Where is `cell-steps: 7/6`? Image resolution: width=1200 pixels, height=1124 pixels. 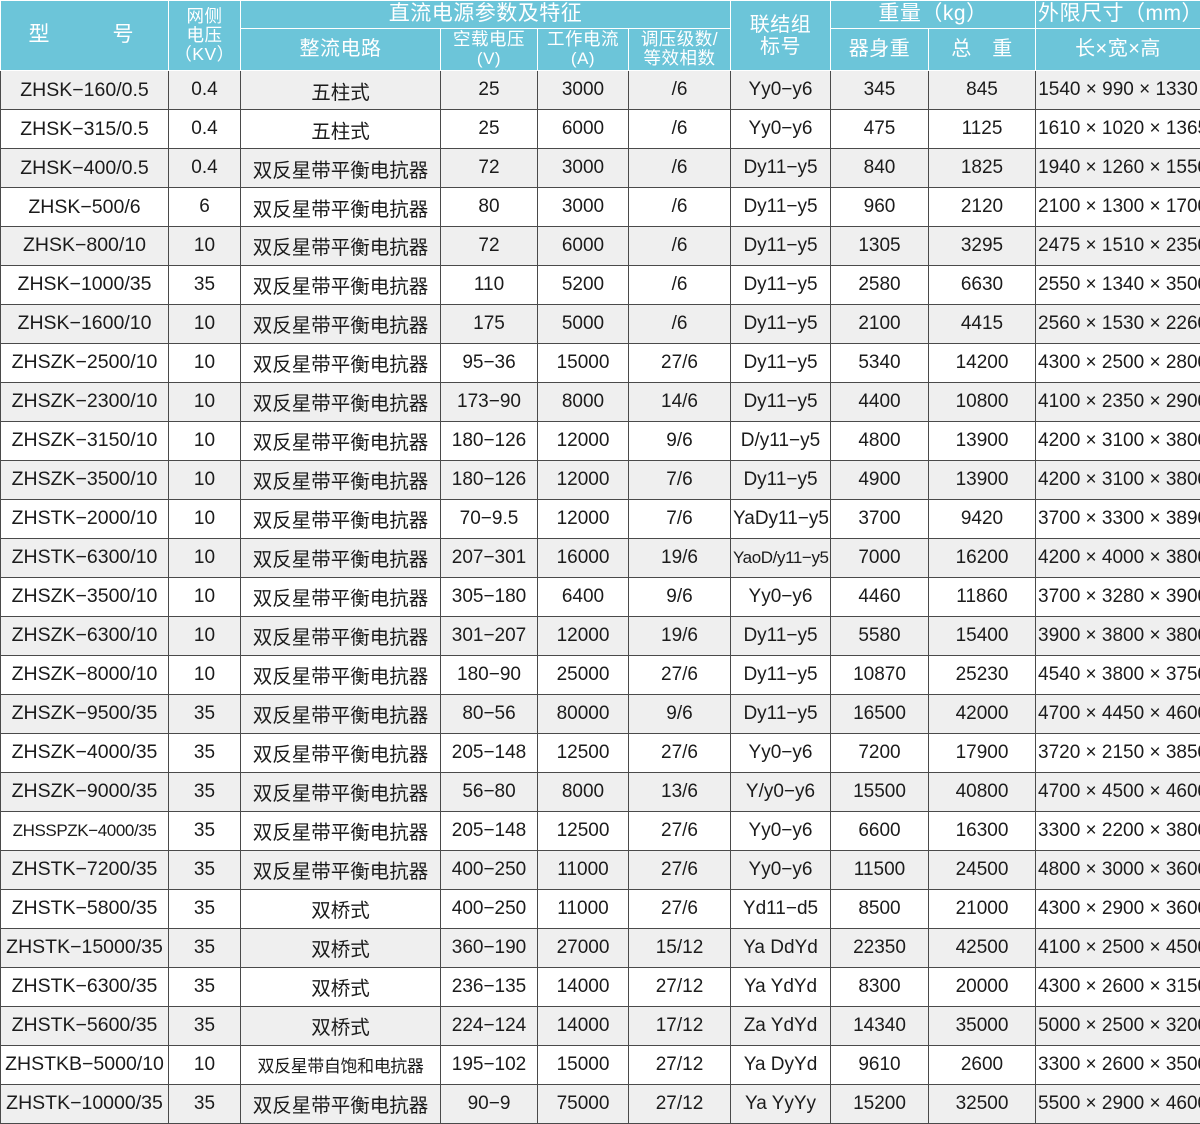 cell-steps: 7/6 is located at coordinates (679, 479).